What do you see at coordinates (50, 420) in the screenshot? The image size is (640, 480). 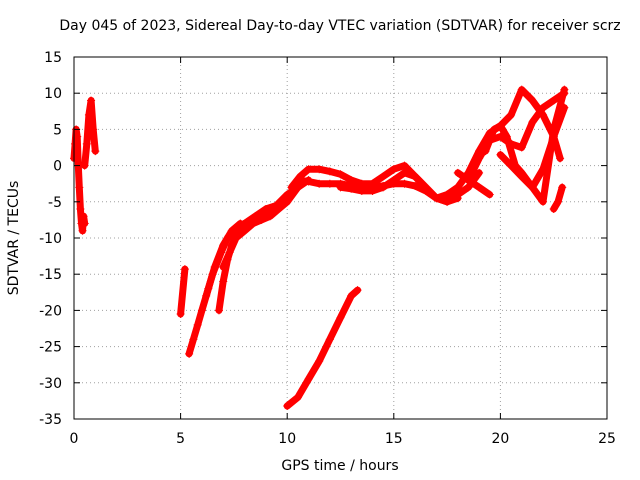 I see `y-tick-label: -35` at bounding box center [50, 420].